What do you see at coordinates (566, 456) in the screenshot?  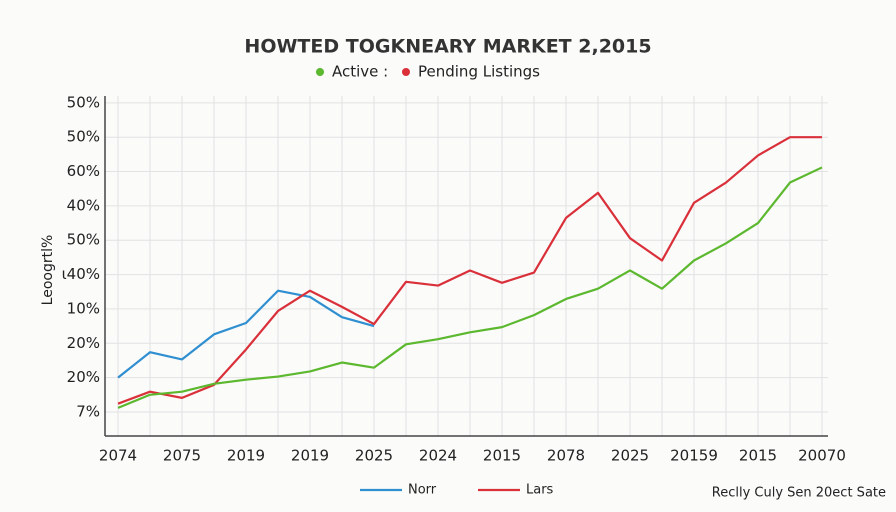 I see `x-tick-label: 2078` at bounding box center [566, 456].